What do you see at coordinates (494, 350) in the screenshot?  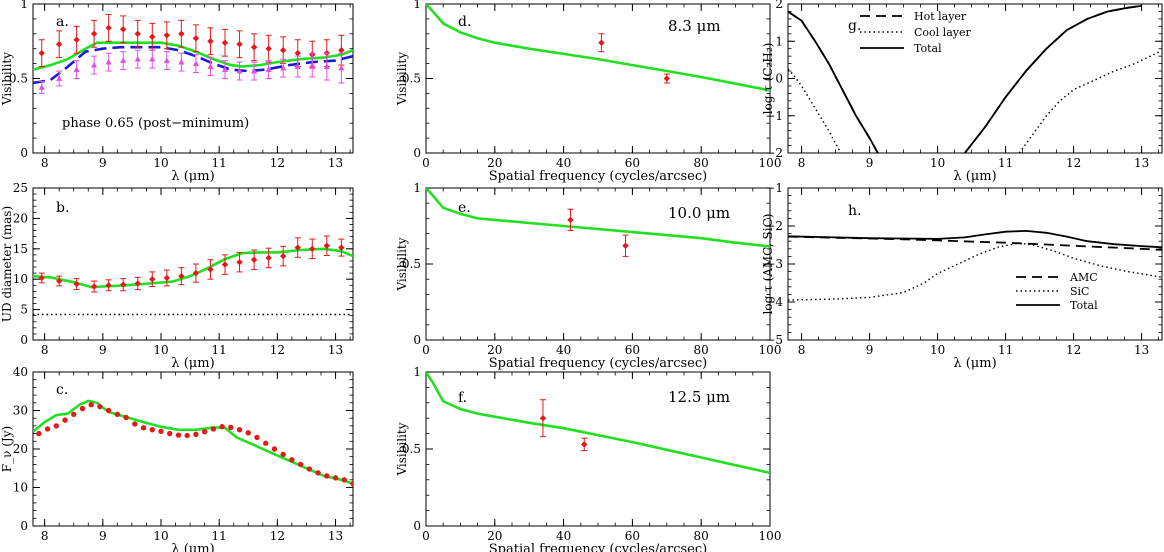 I see `x-tick-label: 20` at bounding box center [494, 350].